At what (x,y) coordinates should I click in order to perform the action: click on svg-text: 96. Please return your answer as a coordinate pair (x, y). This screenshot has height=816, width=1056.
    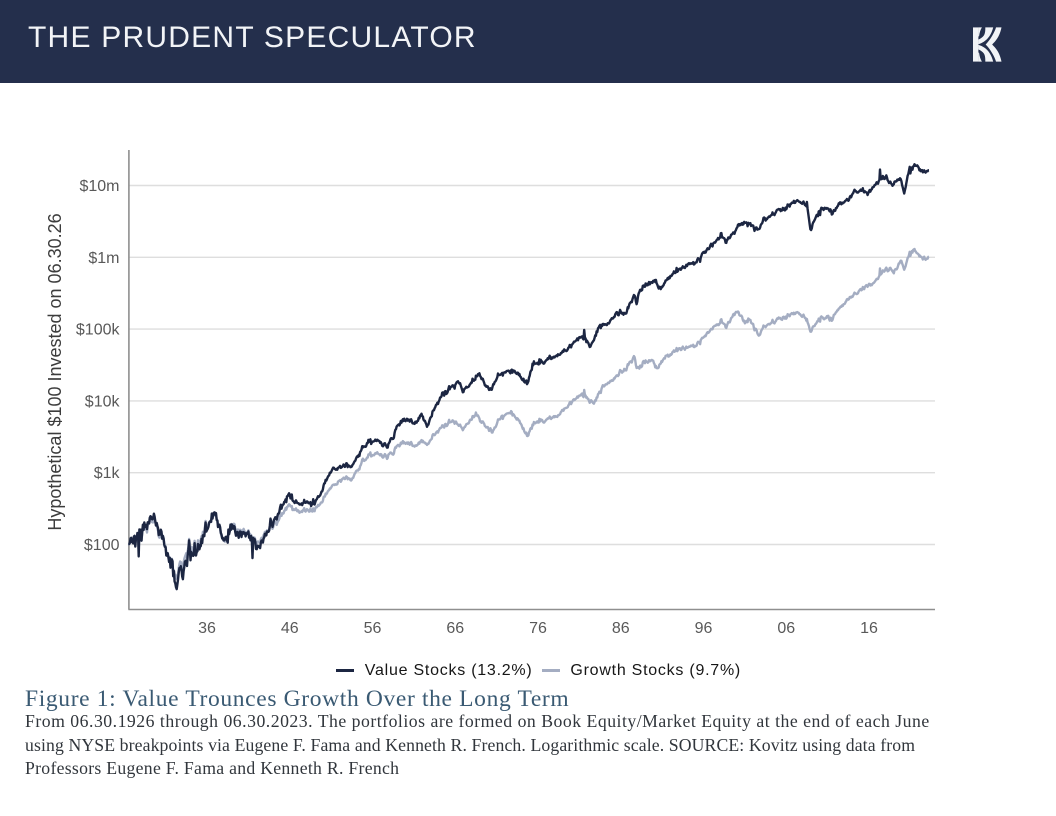
    Looking at the image, I should click on (704, 628).